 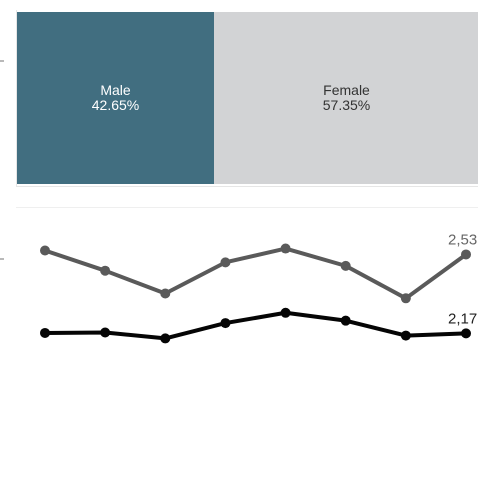 I want to click on bar-segment-male: Male 42.65%, so click(x=115, y=98).